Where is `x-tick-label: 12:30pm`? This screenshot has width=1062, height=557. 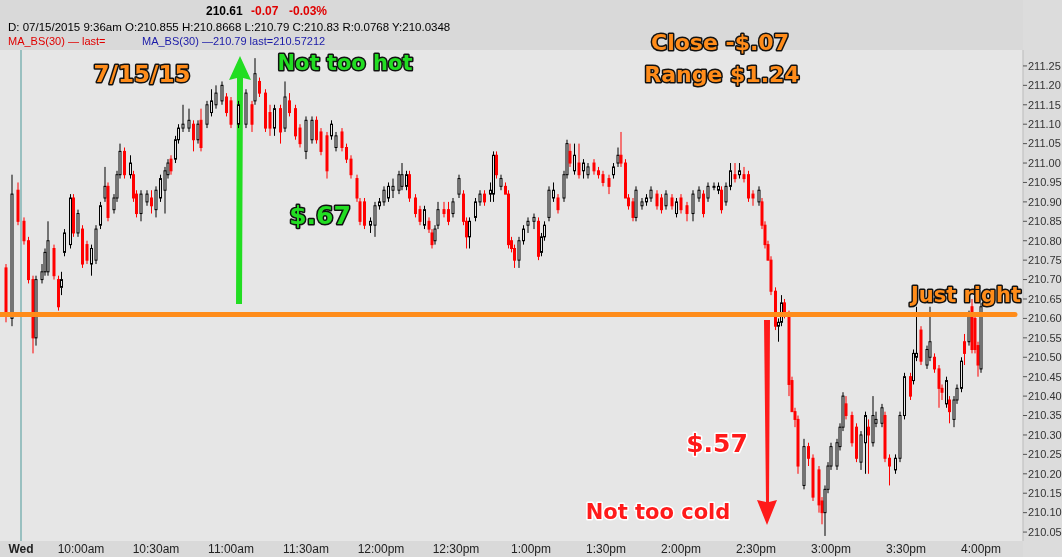 x-tick-label: 12:30pm is located at coordinates (456, 549).